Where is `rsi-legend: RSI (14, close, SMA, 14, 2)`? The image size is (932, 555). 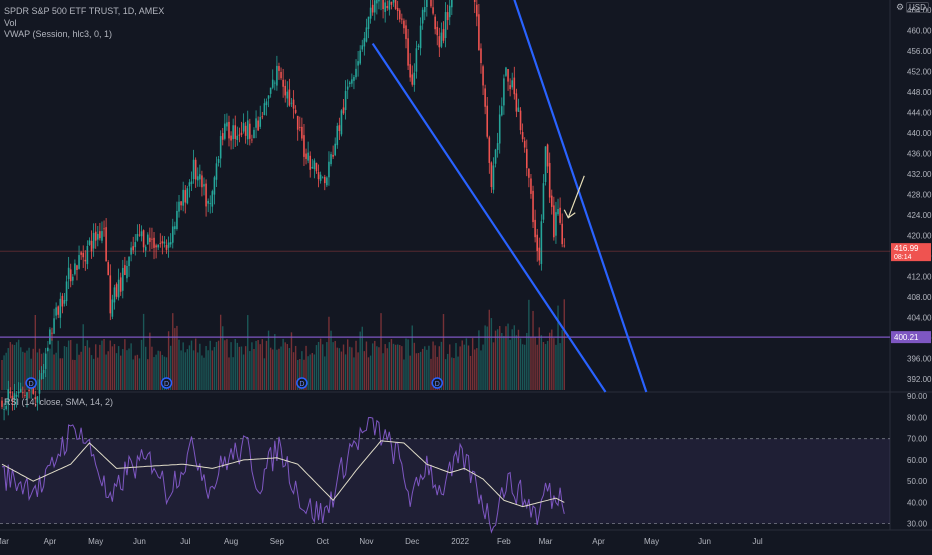 rsi-legend: RSI (14, close, SMA, 14, 2) is located at coordinates (59, 402).